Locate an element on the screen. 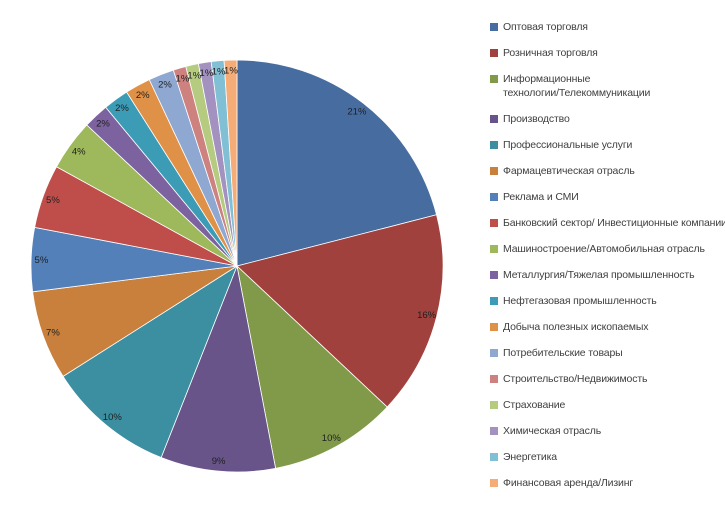  legend-item-2: Розничная торговля is located at coordinates (607, 54).